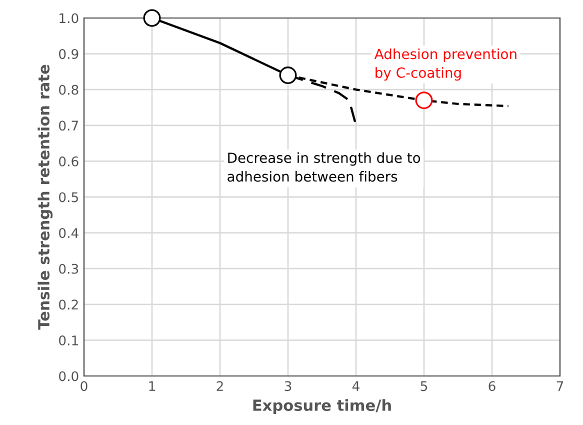 The image size is (583, 425). Describe the element at coordinates (68, 89) in the screenshot. I see `y-tick-label: 0.8` at that location.